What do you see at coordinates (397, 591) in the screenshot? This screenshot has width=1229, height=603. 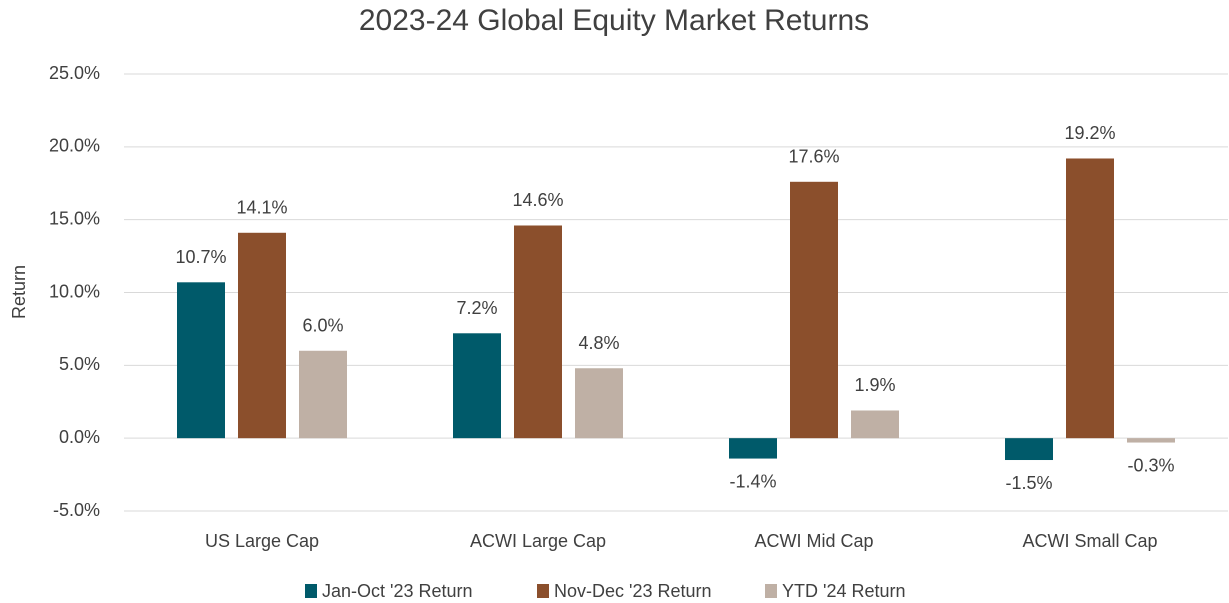 I see `legend-label: Jan-Oct '23 Return` at bounding box center [397, 591].